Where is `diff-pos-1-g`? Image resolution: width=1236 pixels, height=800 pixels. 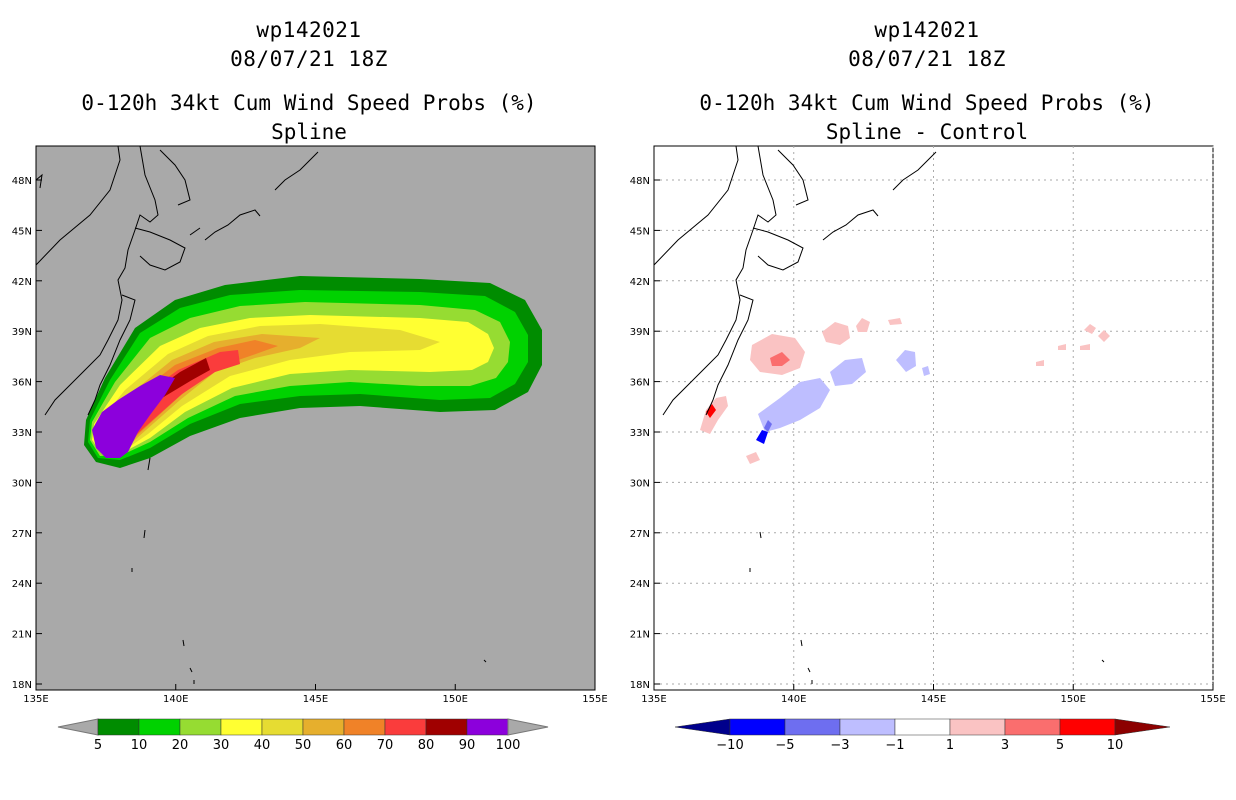 diff-pos-1-g is located at coordinates (1090, 329).